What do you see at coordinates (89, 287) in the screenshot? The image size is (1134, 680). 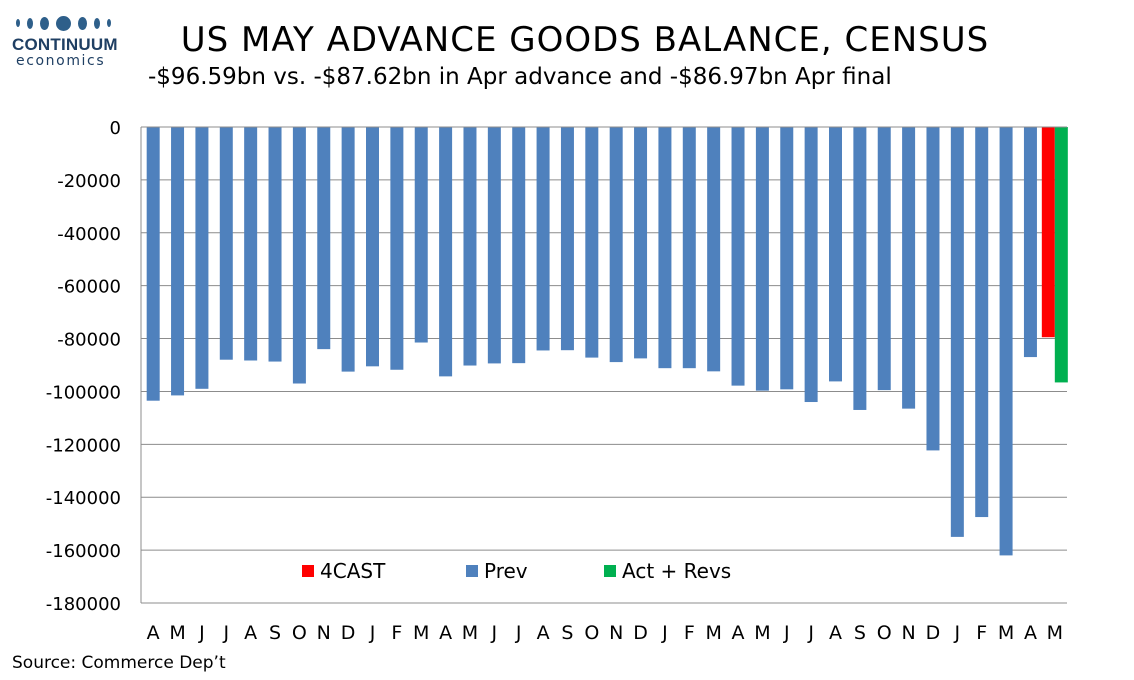 I see `y-tick-label: -60000` at bounding box center [89, 287].